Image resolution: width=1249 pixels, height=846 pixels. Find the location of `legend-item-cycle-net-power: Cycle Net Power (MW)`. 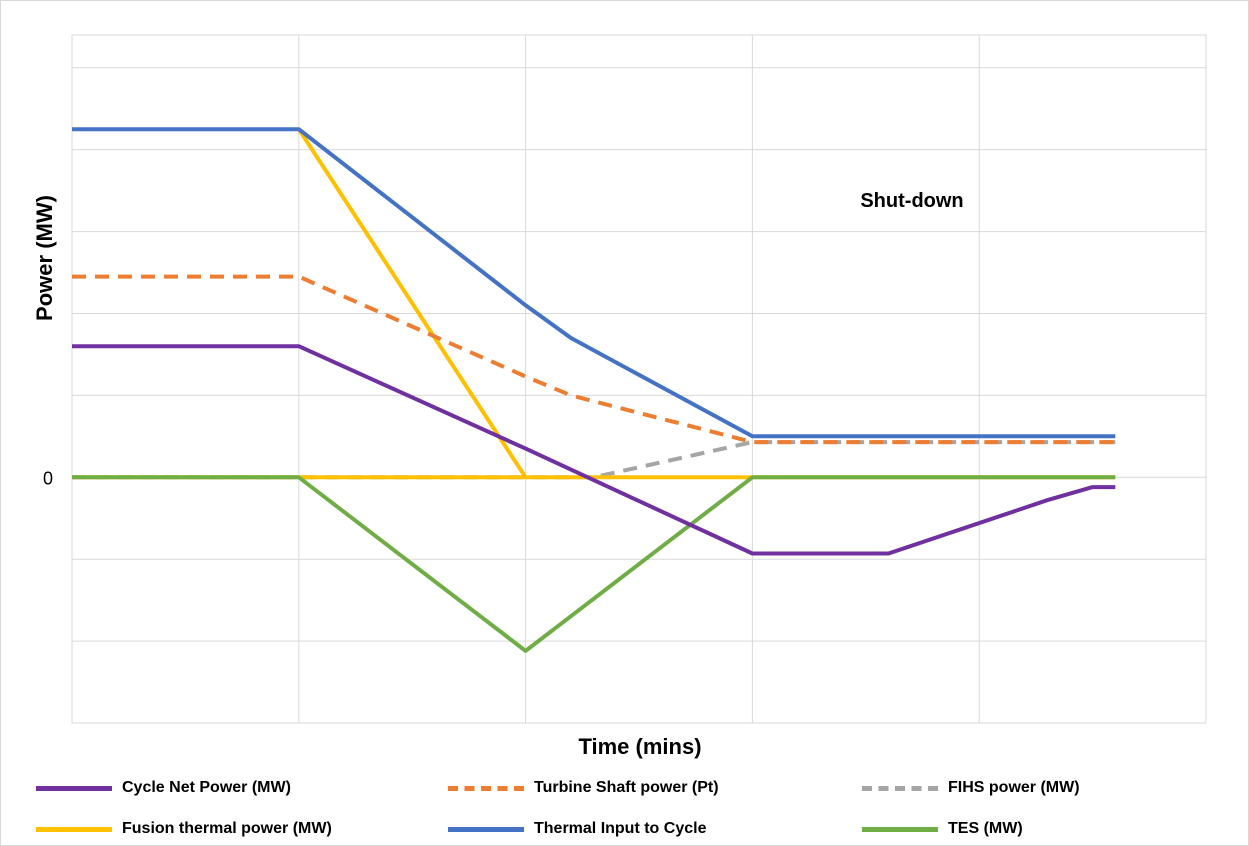

legend-item-cycle-net-power: Cycle Net Power (MW) is located at coordinates (163, 788).